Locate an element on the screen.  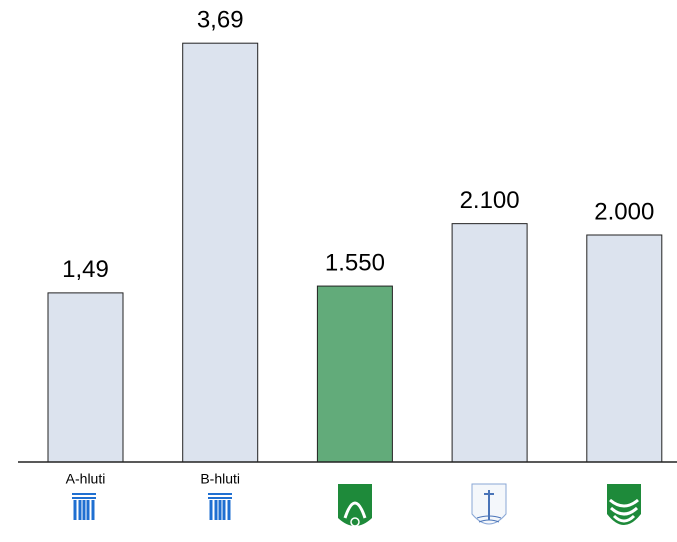
logo-a is located at coordinates (84, 505).